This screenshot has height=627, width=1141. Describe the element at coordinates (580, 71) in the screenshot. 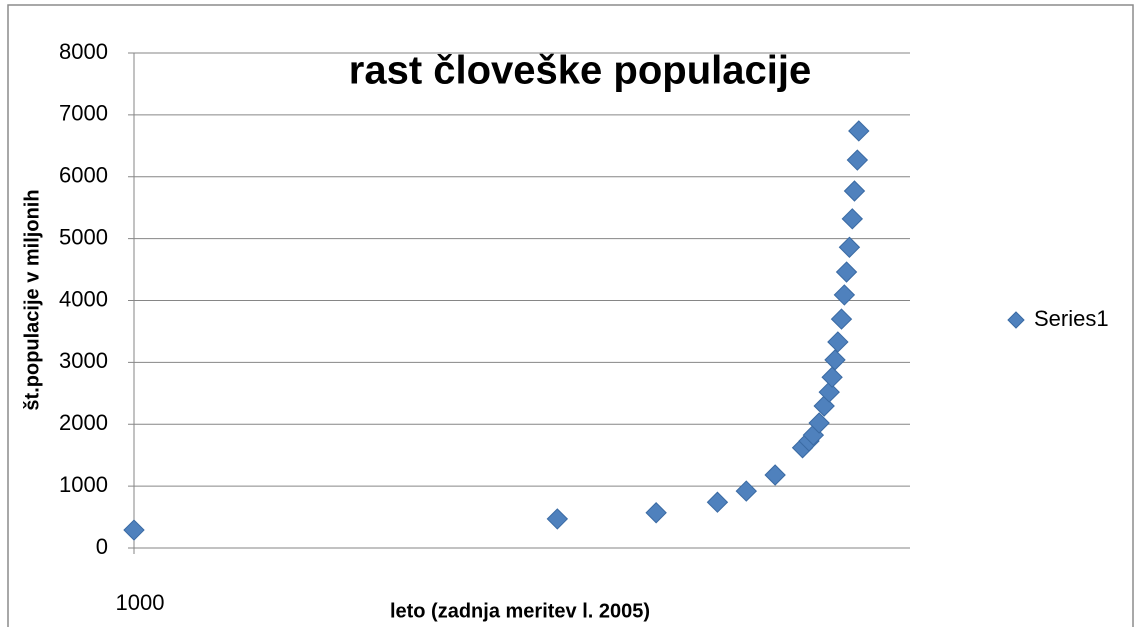

I see `chart-title: rast človeške populacije` at that location.